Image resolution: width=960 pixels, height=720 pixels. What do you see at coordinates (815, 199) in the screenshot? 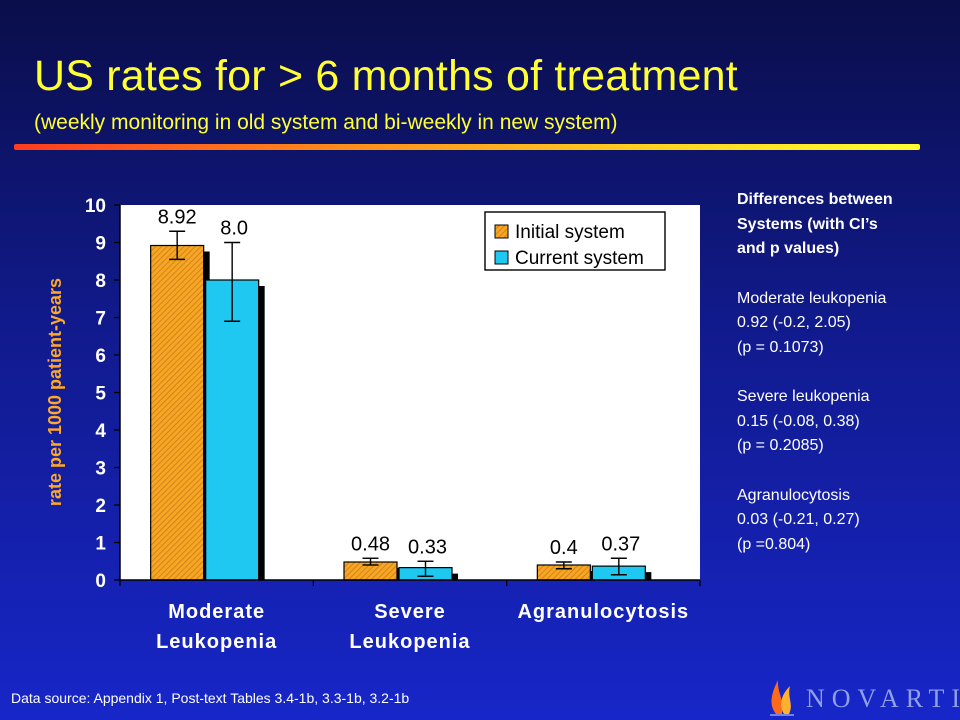
I see `heading-line: Differences between` at bounding box center [815, 199].